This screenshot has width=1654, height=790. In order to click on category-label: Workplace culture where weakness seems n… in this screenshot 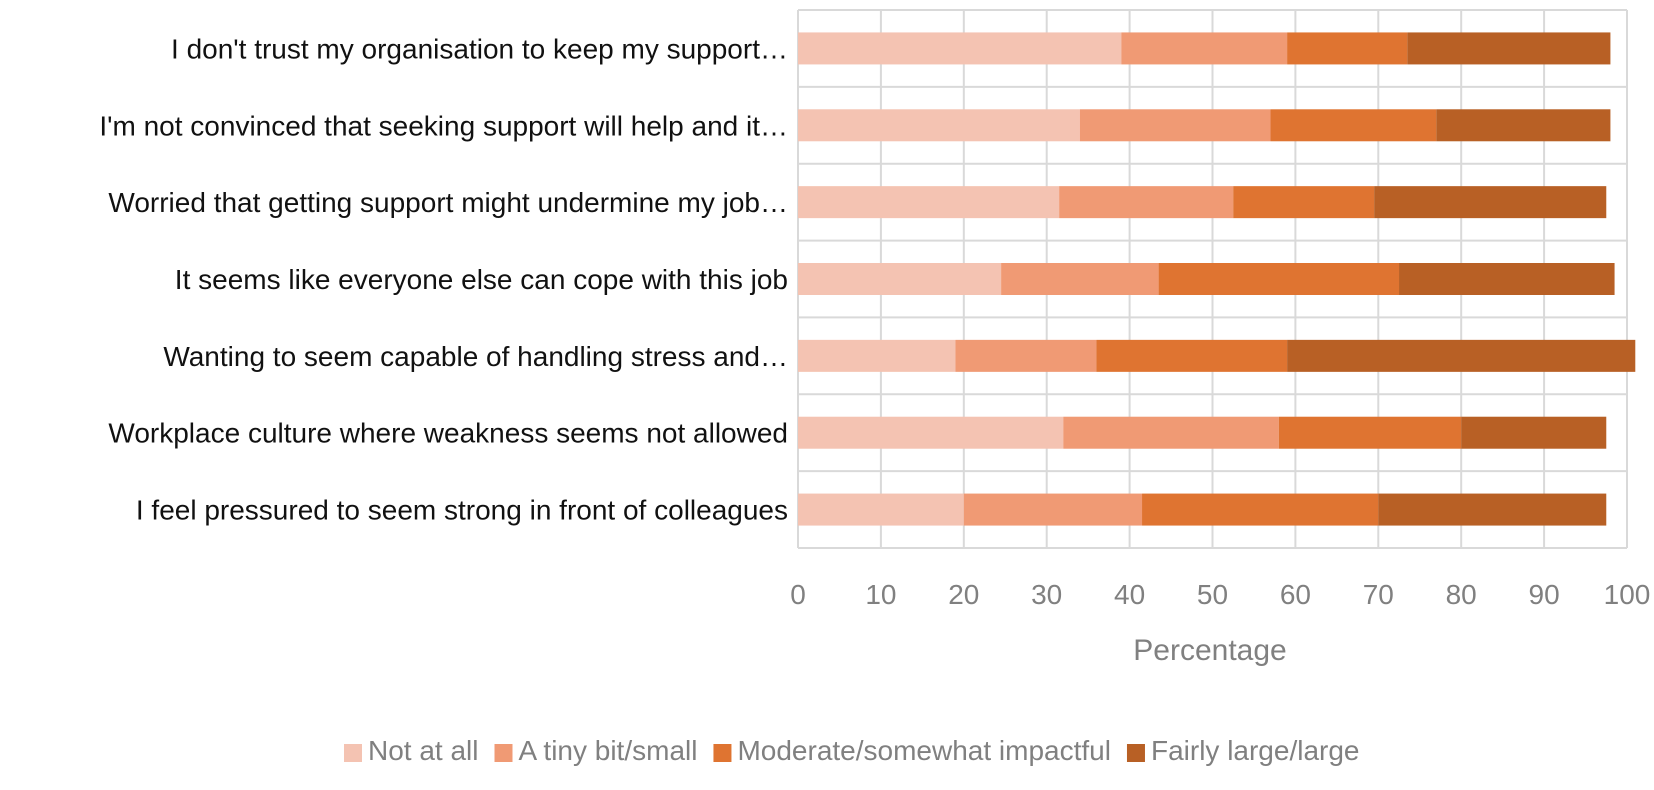, I will do `click(448, 433)`.